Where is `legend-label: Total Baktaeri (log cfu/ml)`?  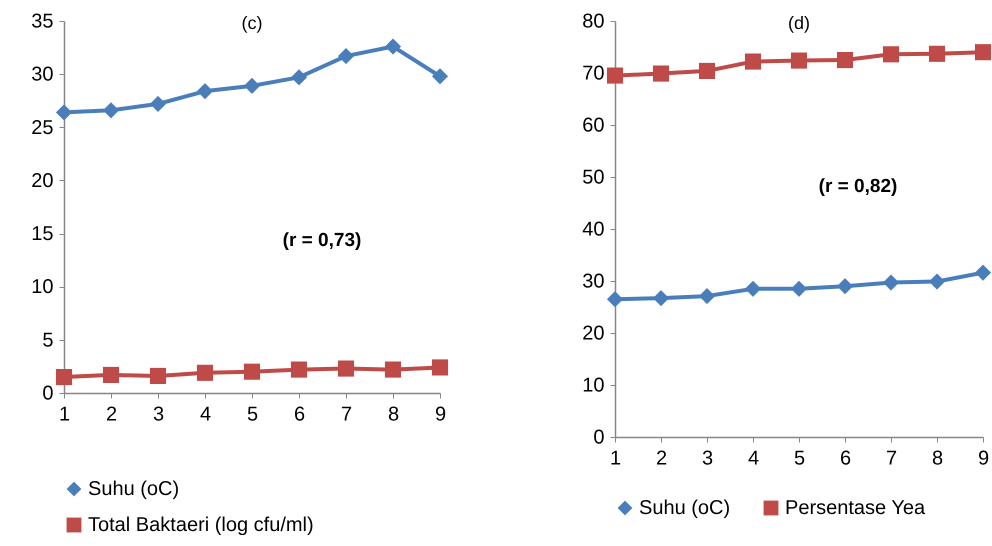
legend-label: Total Baktaeri (log cfu/ml) is located at coordinates (201, 525).